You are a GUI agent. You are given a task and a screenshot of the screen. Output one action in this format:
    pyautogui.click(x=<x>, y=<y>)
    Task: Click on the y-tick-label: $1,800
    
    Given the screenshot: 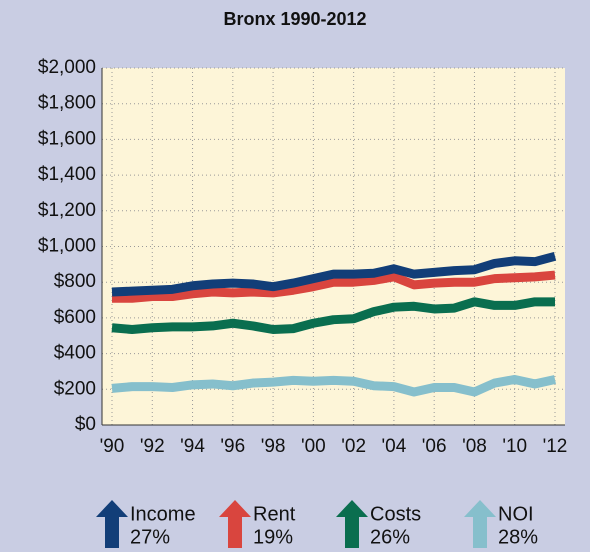 What is the action you would take?
    pyautogui.click(x=67, y=103)
    